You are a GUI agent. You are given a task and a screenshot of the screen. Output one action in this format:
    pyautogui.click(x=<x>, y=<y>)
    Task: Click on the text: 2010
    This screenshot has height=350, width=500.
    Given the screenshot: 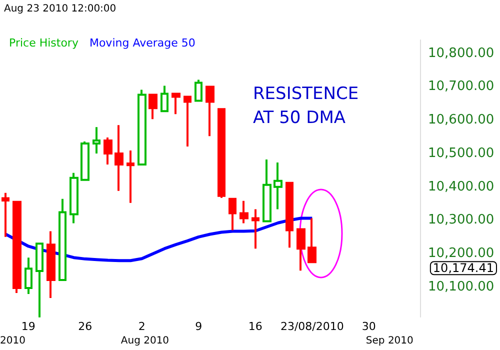 What is the action you would take?
    pyautogui.click(x=13, y=341)
    